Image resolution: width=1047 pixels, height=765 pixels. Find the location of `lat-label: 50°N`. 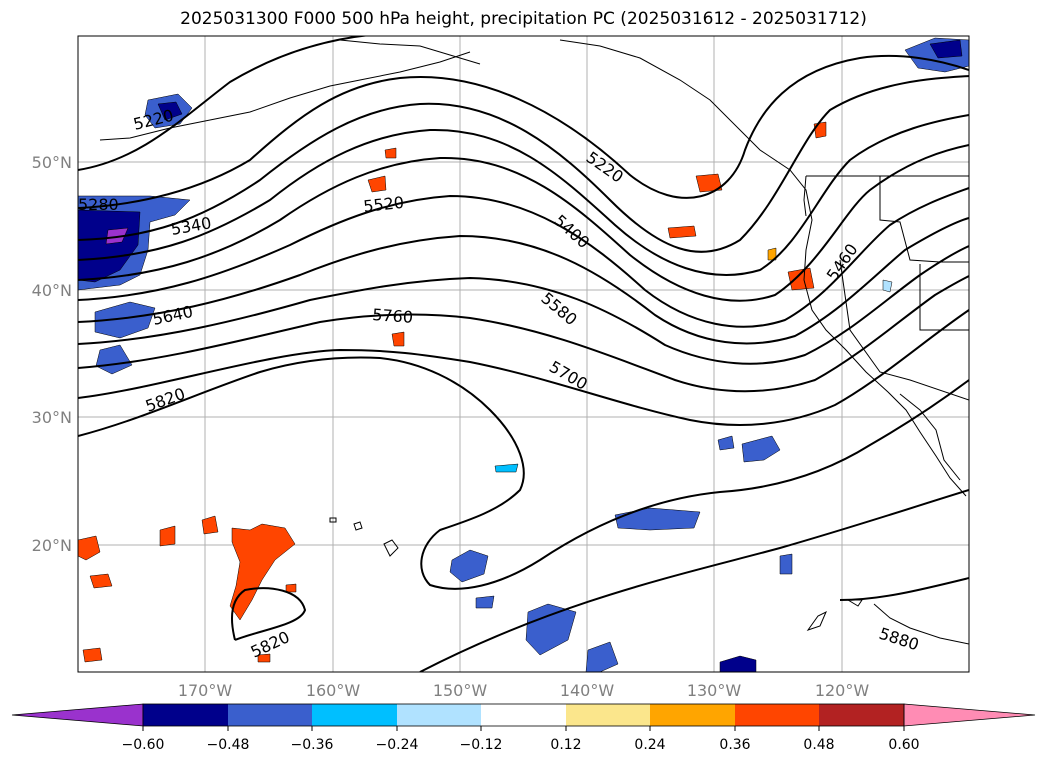

lat-label: 50°N is located at coordinates (52, 162).